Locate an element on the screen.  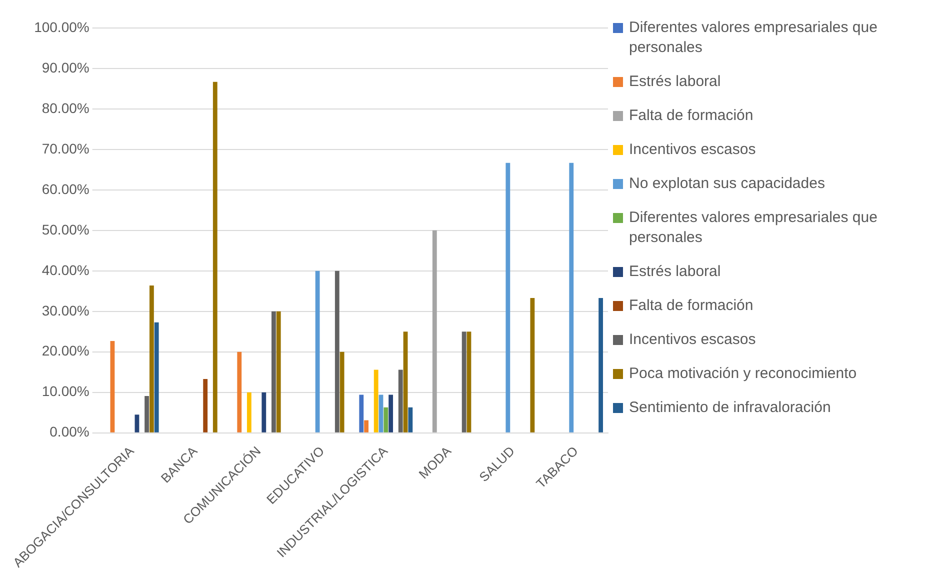
y-tick-label: 40.00% is located at coordinates (66, 270).